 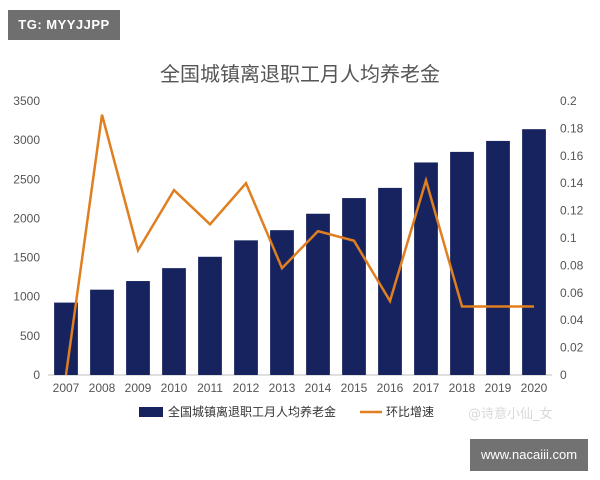 What do you see at coordinates (354, 388) in the screenshot?
I see `x-tick-label: 2015` at bounding box center [354, 388].